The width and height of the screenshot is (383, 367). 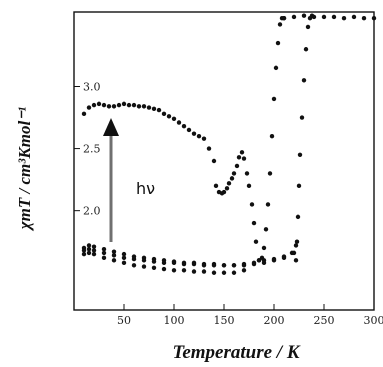 What do you see at coordinates (24, 169) in the screenshot?
I see `y-axis-title: χmT / cm³Kmol⁻¹` at bounding box center [24, 169].